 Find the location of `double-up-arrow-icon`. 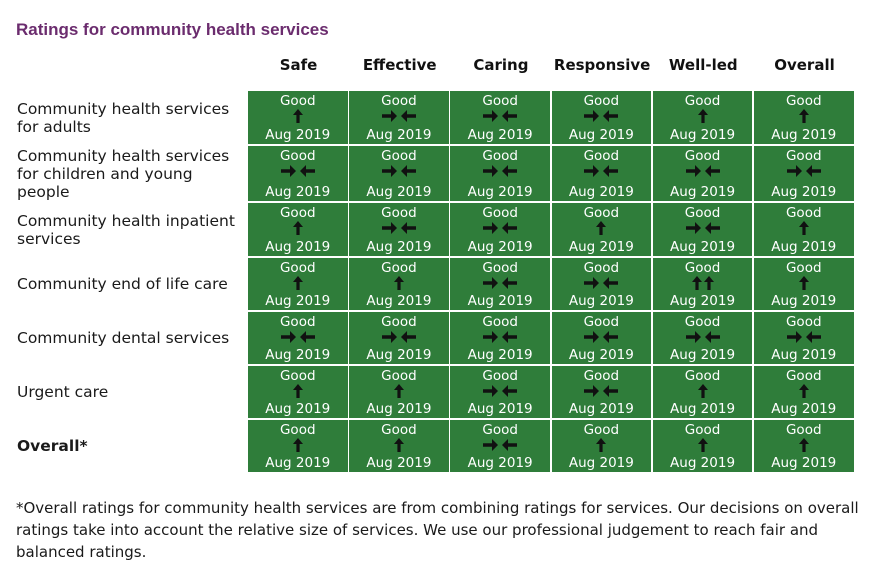

double-up-arrow-icon is located at coordinates (703, 283).